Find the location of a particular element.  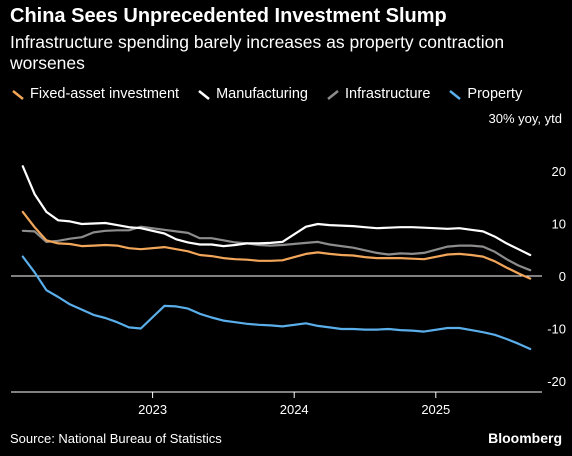

y-tick-label: -20 is located at coordinates (556, 381).